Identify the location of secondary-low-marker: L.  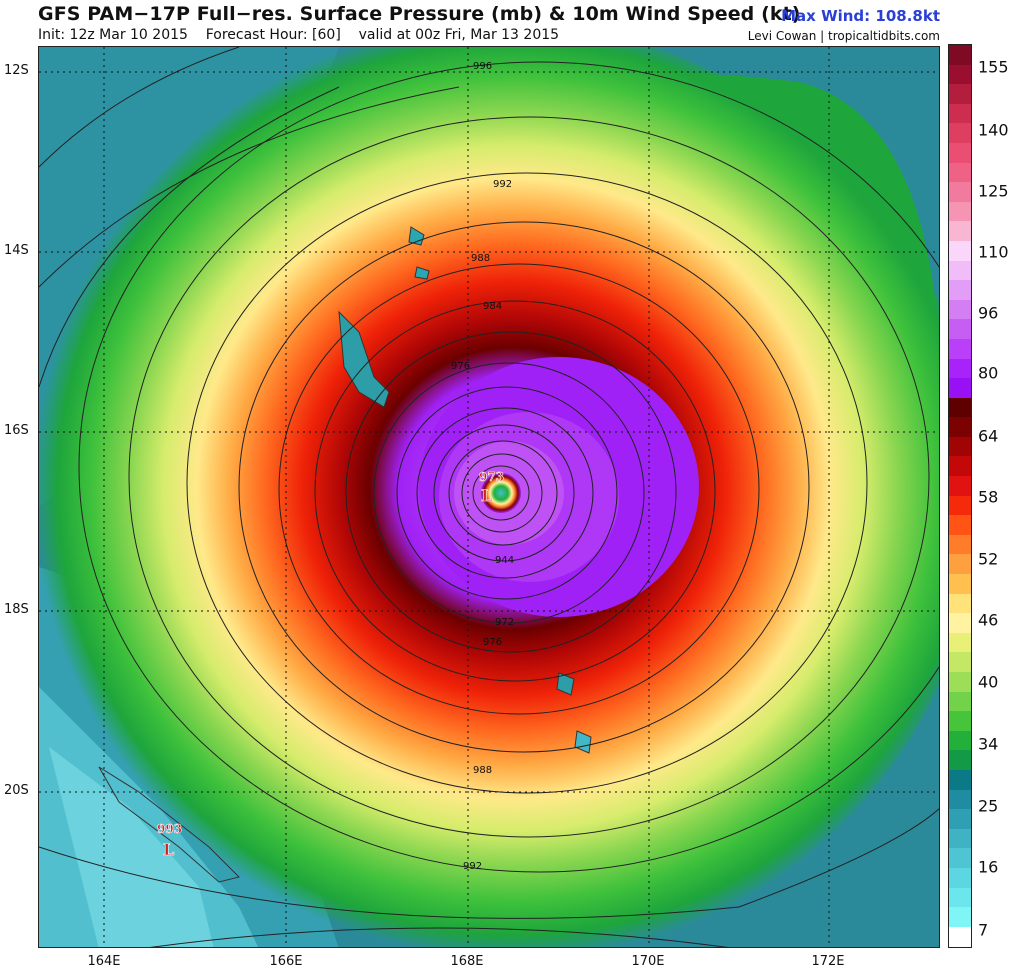
(168, 849).